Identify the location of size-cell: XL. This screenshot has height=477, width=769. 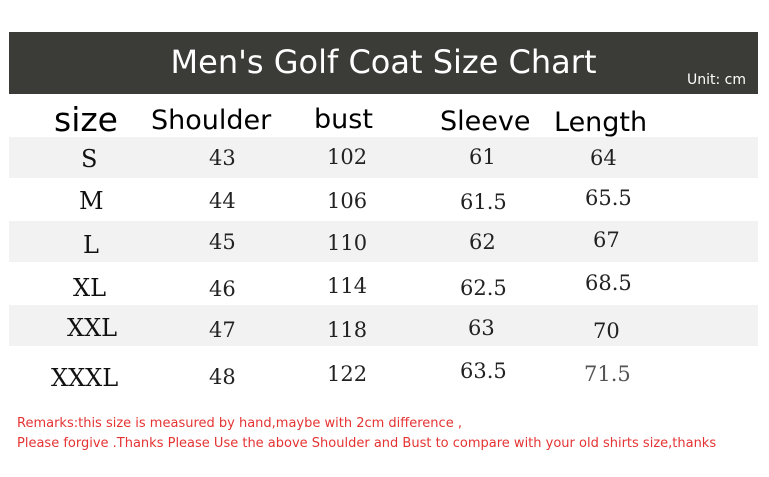
(90, 288).